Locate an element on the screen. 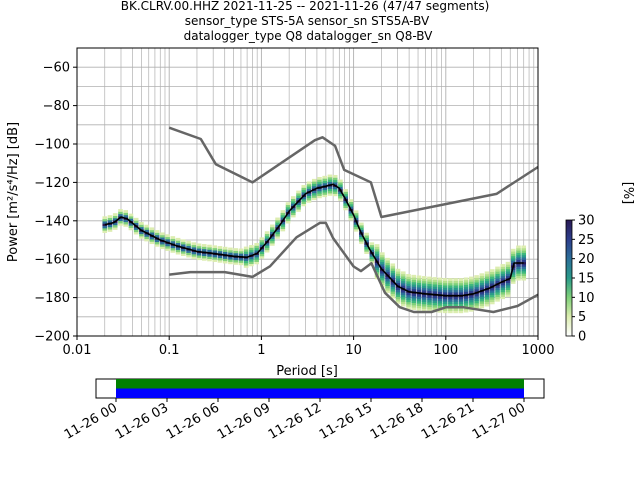 The height and width of the screenshot is (480, 640). colorbar-tick-label: 25 is located at coordinates (586, 240).